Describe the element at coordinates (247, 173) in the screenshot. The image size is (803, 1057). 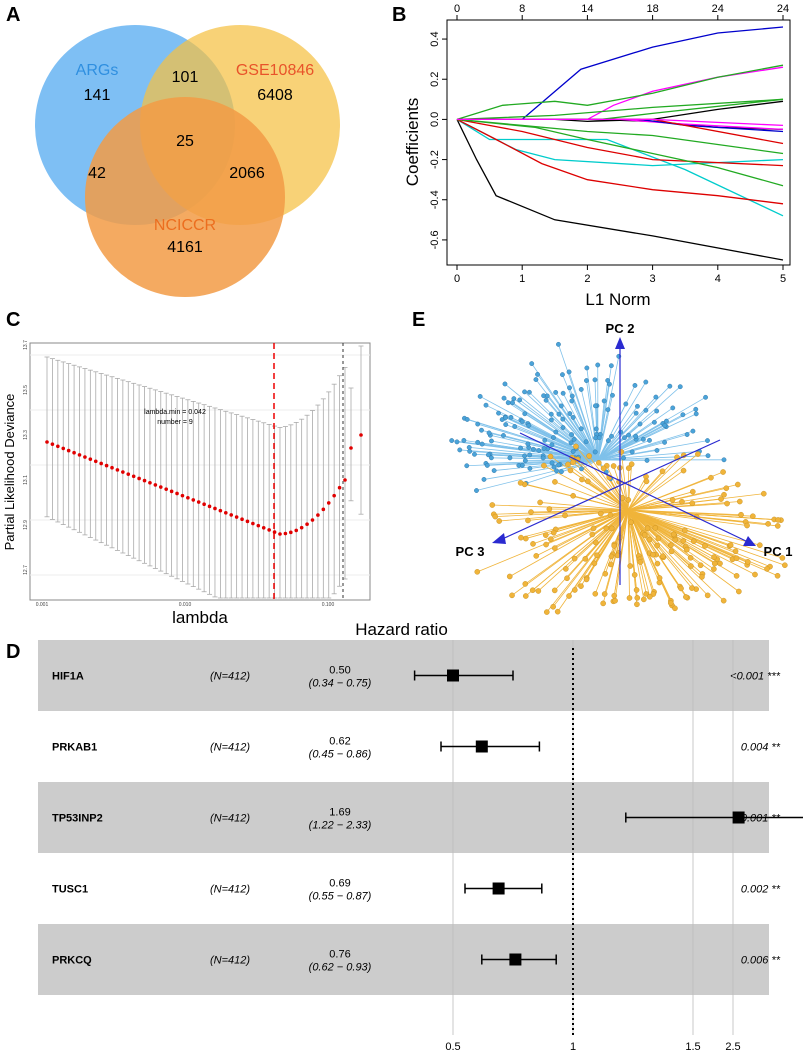
I see `venn-count-gse-nciccr: 2066` at that location.